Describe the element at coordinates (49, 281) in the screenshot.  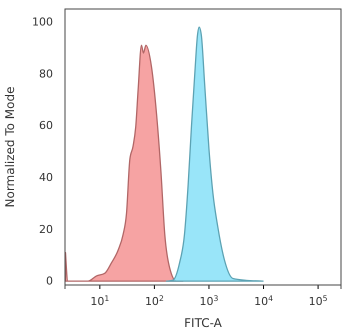
I see `y-tick-label: 0` at that location.